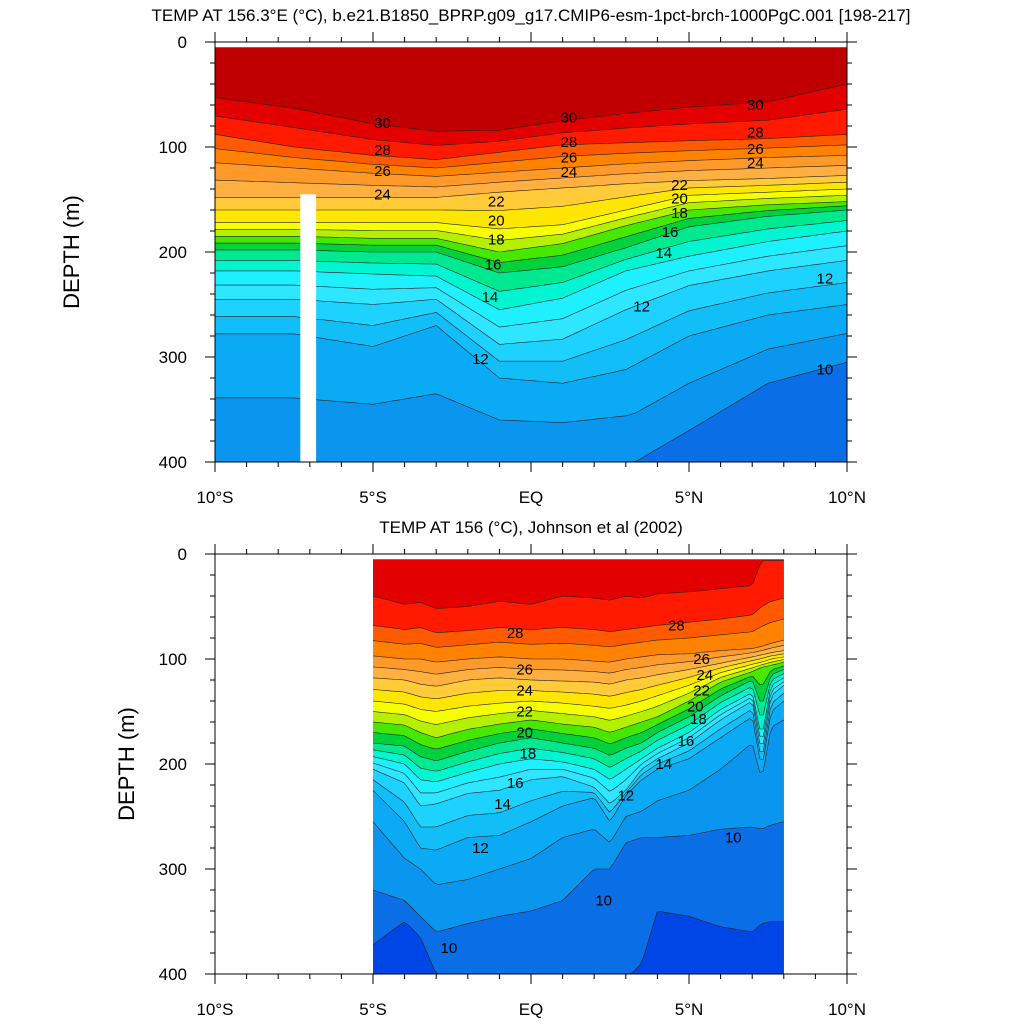 The width and height of the screenshot is (1024, 1024). I want to click on panel-bottom-title: TEMP AT 156 (°C), Johnson et al (2002), so click(531, 527).